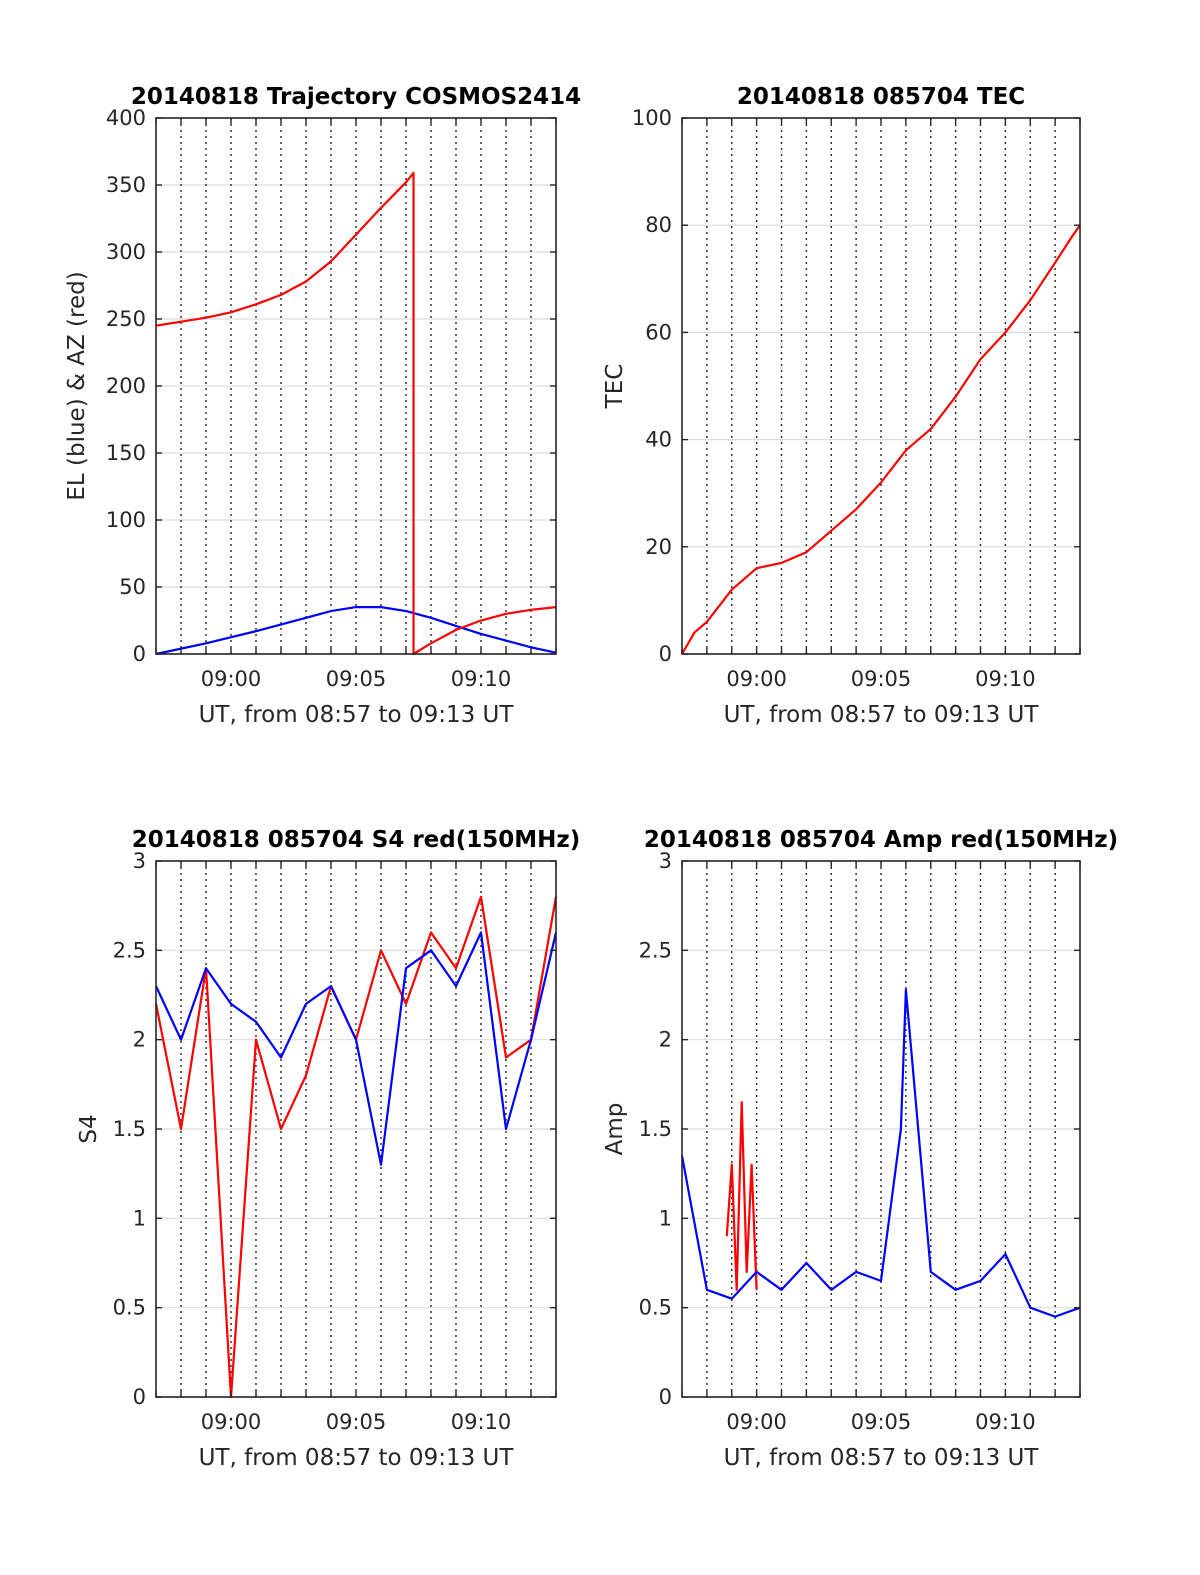  What do you see at coordinates (356, 840) in the screenshot?
I see `chart-title: 20140818 085704 S4 red(150MHz)` at bounding box center [356, 840].